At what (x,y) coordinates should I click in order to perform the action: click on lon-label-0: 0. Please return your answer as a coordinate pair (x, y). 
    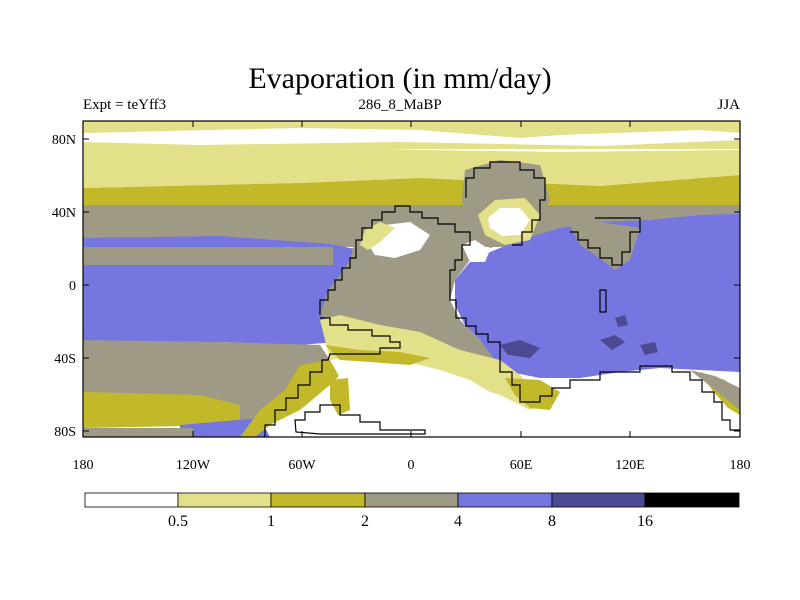
    Looking at the image, I should click on (411, 465).